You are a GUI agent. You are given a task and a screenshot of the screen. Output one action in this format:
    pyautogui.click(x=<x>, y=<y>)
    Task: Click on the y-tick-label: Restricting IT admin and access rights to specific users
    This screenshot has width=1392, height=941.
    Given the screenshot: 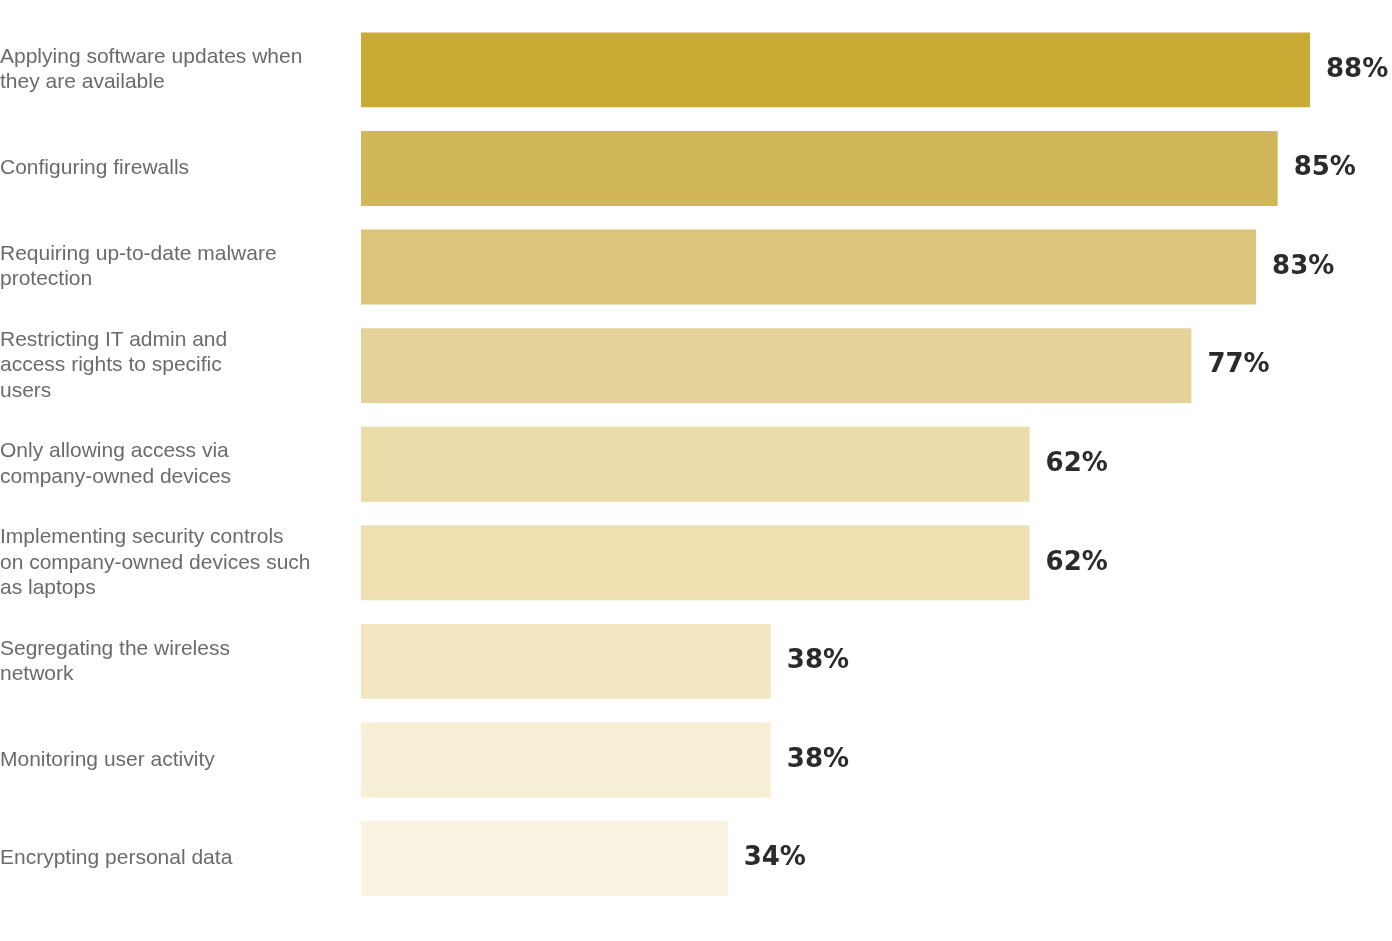 What is the action you would take?
    pyautogui.click(x=114, y=364)
    